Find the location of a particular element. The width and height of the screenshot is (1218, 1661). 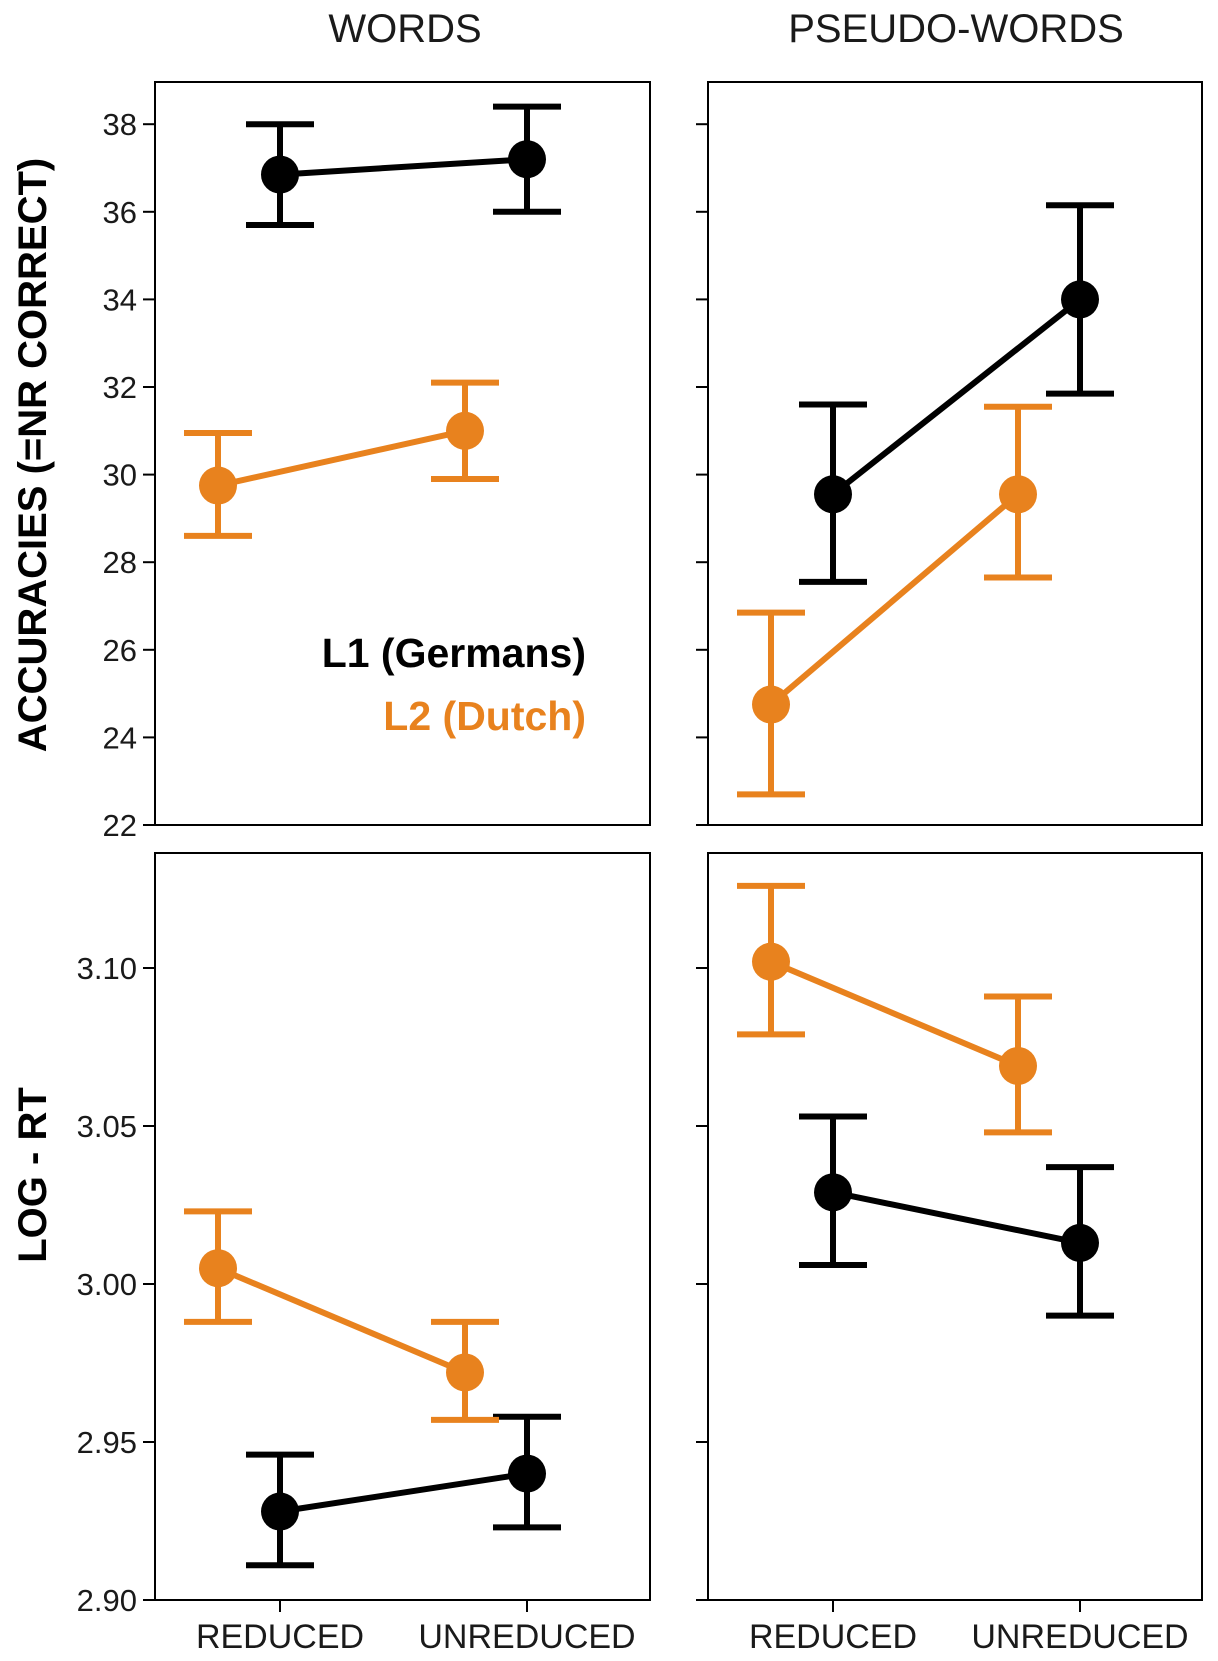

y-tick-label: 36 is located at coordinates (120, 212).